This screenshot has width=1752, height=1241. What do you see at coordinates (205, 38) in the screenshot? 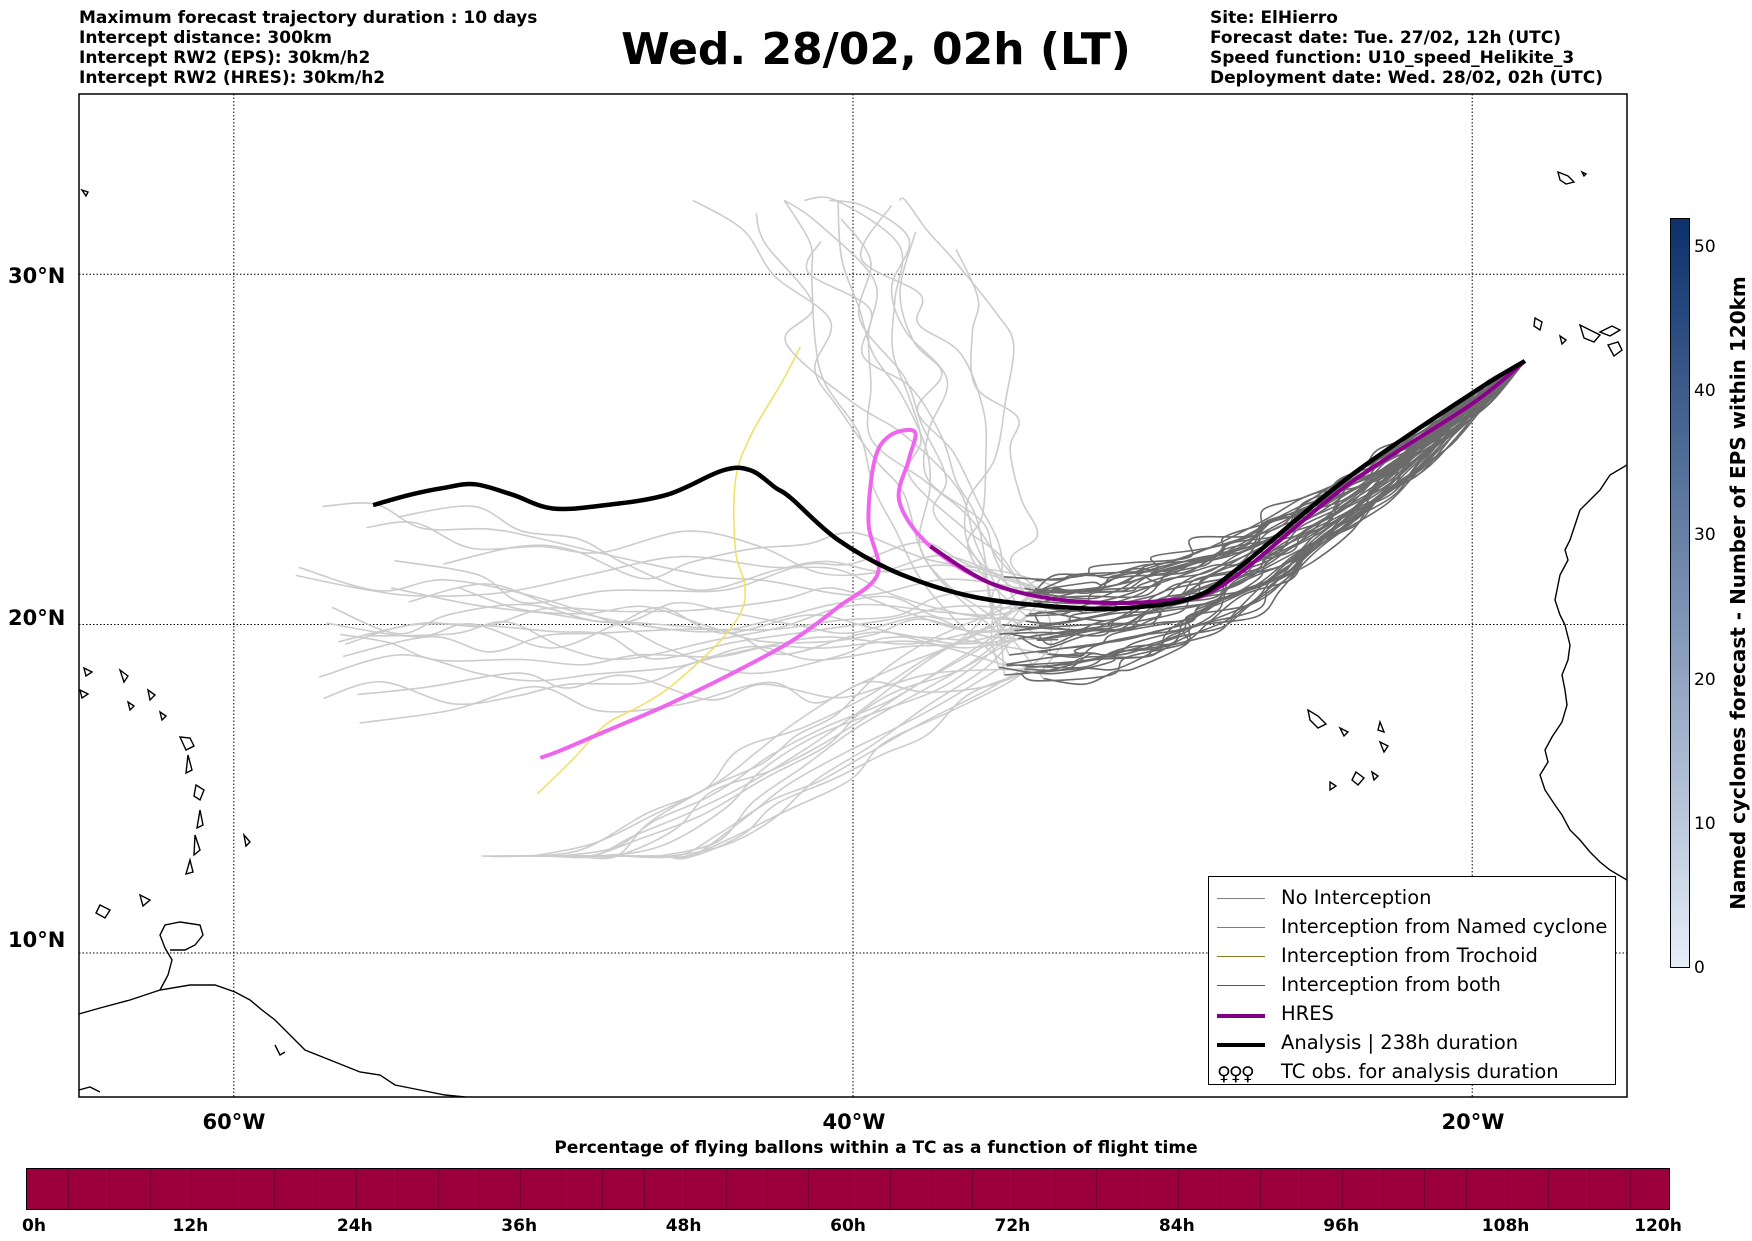
I see `intercept-distance-text: Intercept distance: 300km` at bounding box center [205, 38].